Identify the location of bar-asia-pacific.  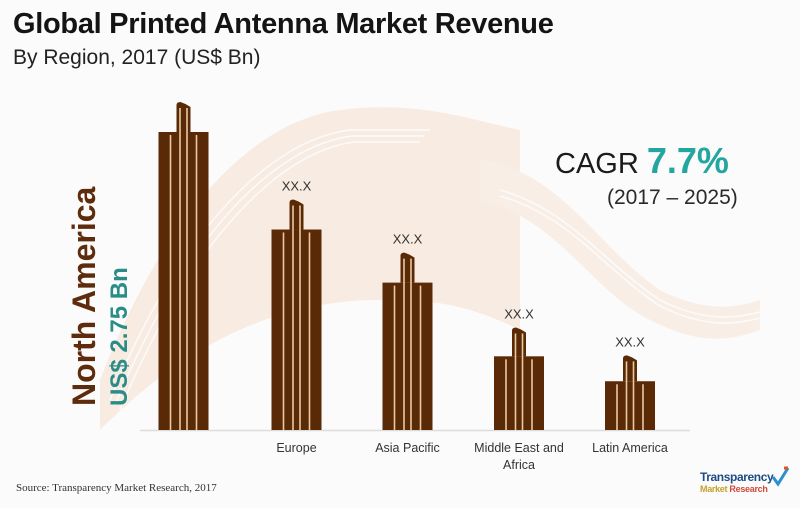
(407, 341).